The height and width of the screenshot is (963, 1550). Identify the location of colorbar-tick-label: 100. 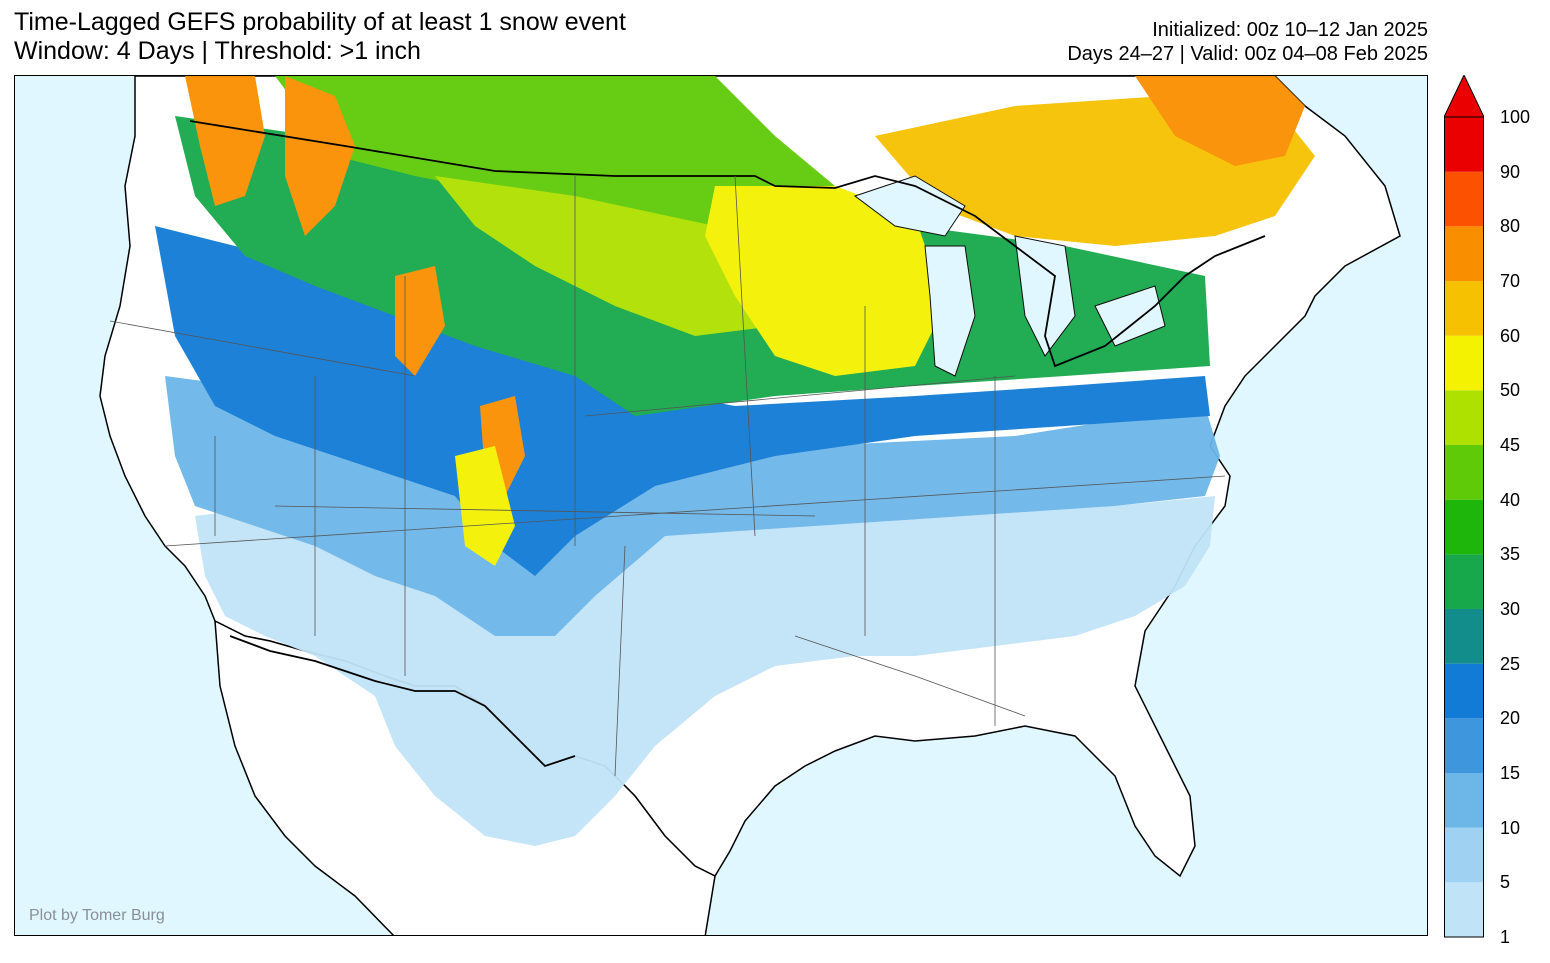
(1515, 117).